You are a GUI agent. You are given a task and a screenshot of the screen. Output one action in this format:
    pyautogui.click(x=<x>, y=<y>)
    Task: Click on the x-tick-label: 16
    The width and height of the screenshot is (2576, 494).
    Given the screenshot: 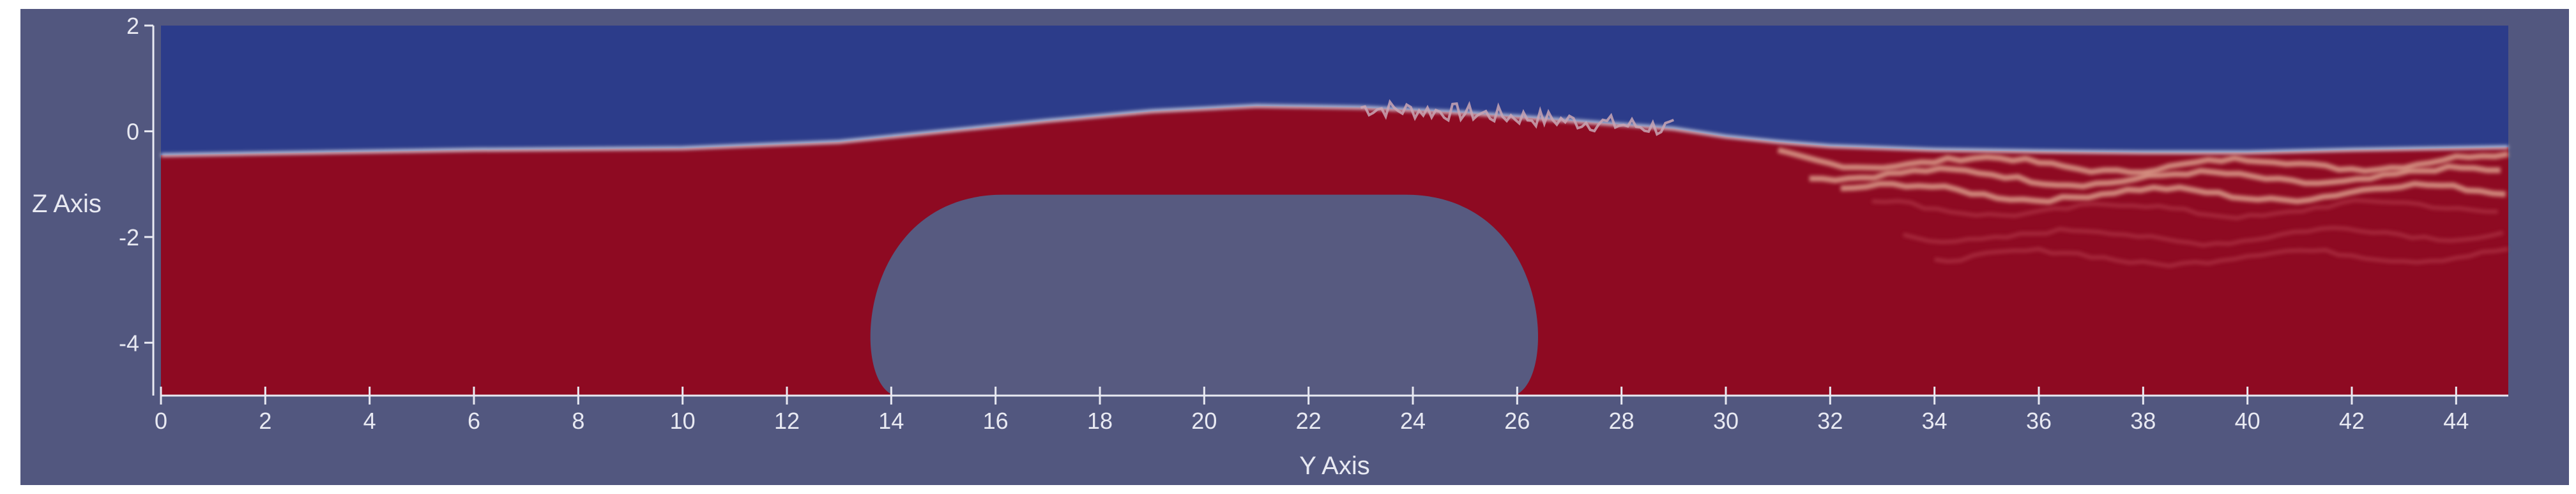 What is the action you would take?
    pyautogui.click(x=996, y=421)
    